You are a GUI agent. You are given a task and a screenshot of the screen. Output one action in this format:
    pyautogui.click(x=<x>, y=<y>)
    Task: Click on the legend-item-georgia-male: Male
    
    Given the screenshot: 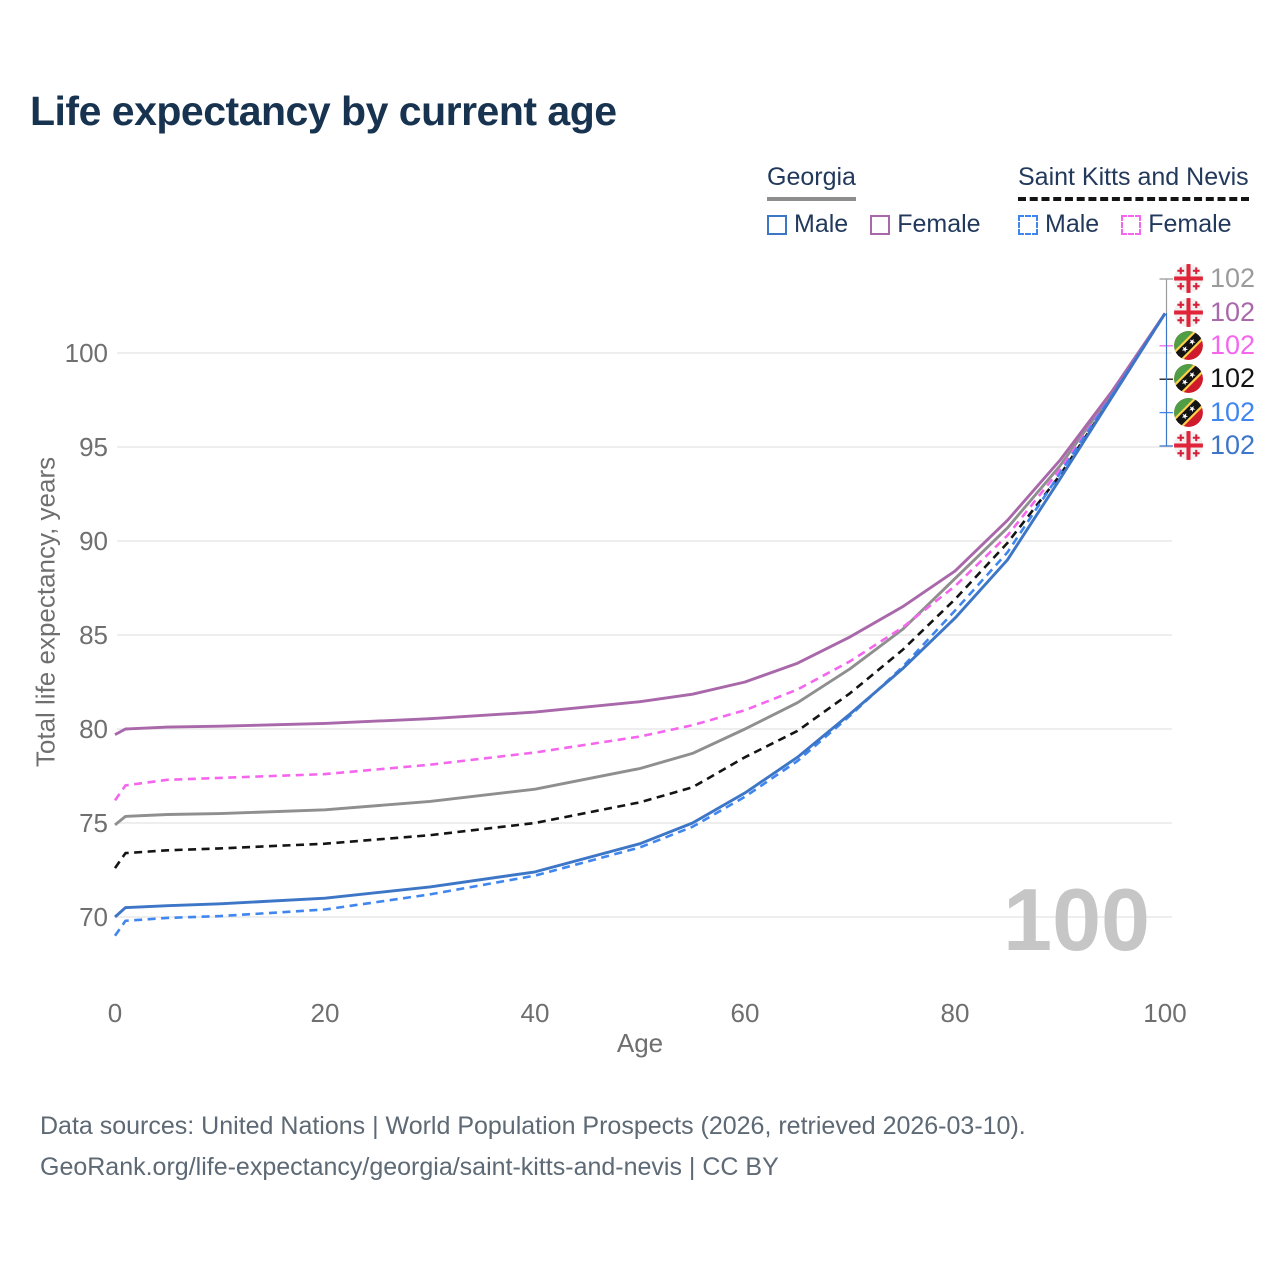 What is the action you would take?
    pyautogui.click(x=807, y=224)
    